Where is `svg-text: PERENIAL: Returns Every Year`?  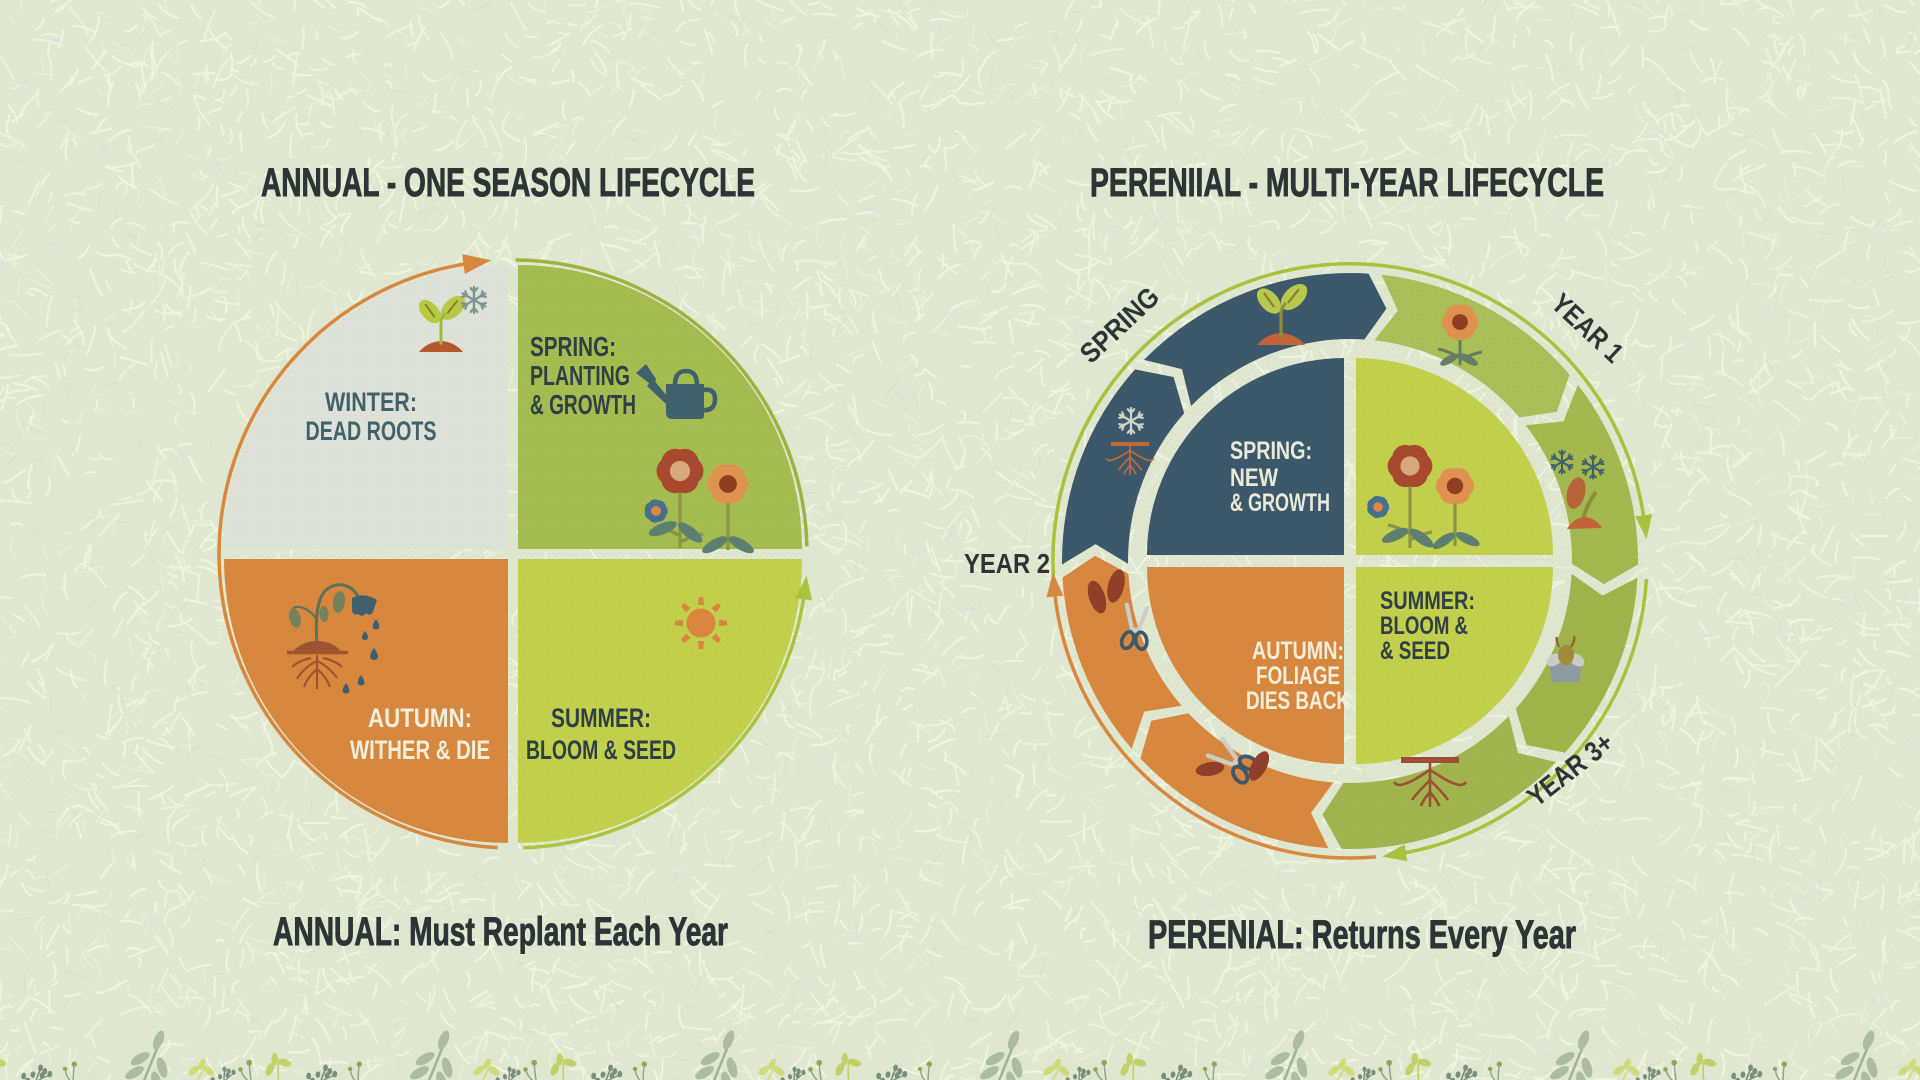
svg-text: PERENIAL: Returns Every Year is located at coordinates (1362, 935).